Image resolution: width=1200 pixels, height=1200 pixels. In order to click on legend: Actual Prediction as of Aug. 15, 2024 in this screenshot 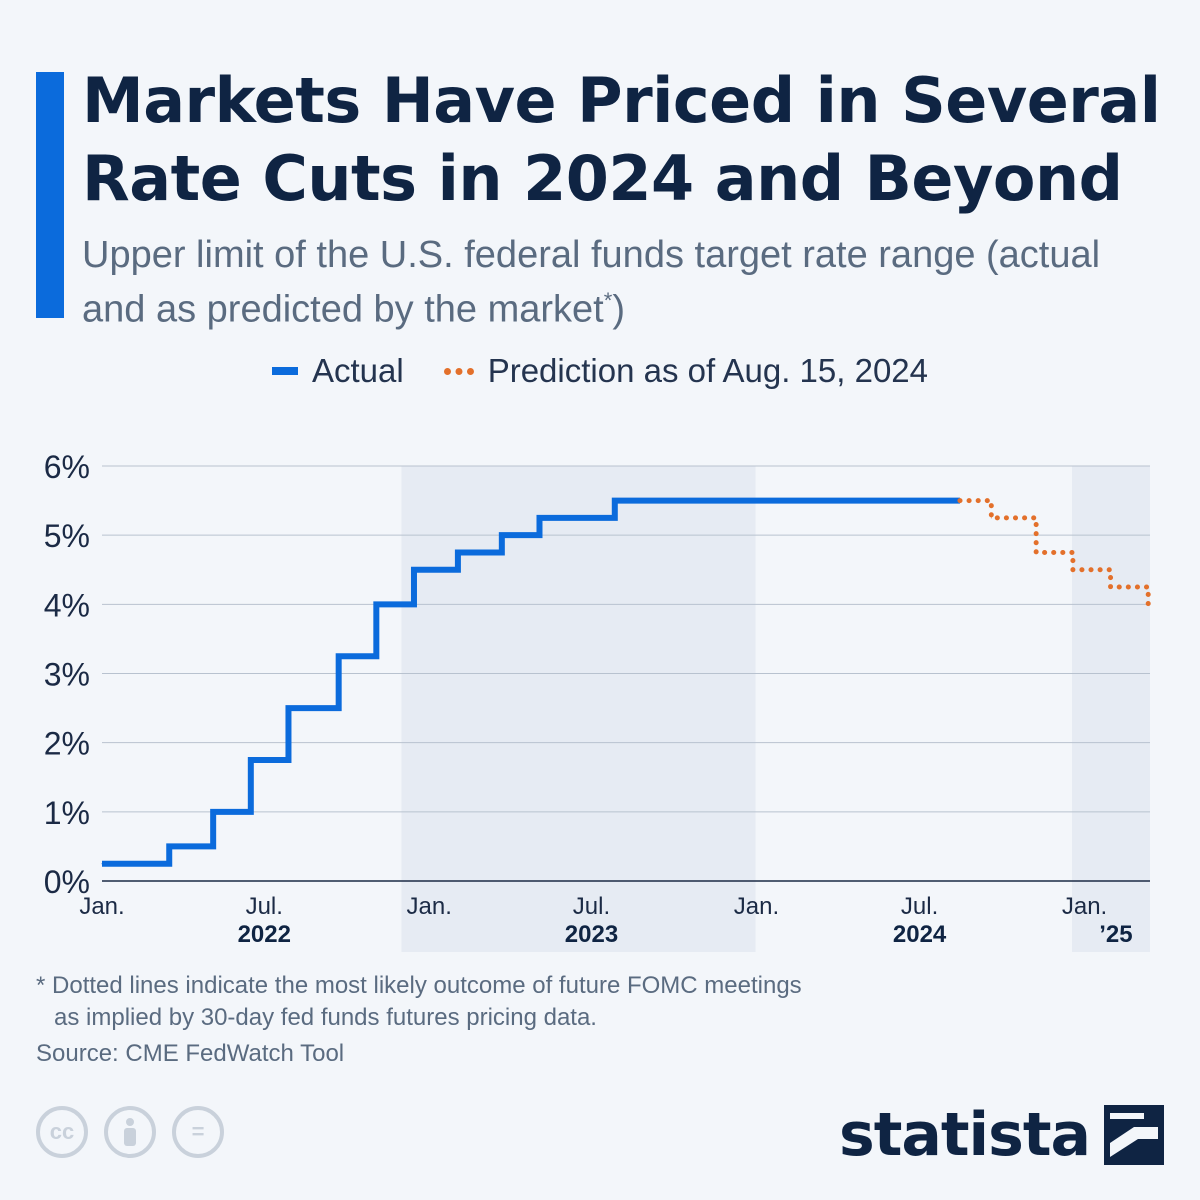, I will do `click(600, 371)`.